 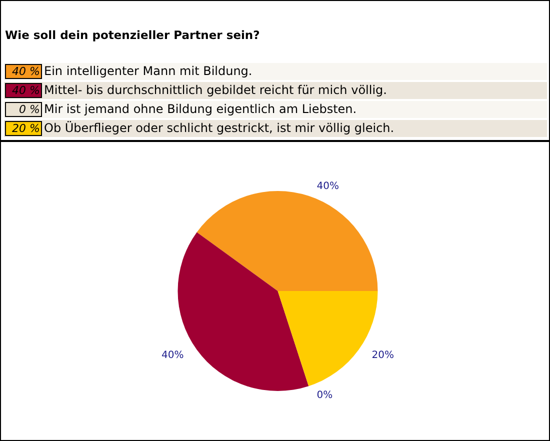 What do you see at coordinates (23, 128) in the screenshot?
I see `text: 20 %` at bounding box center [23, 128].